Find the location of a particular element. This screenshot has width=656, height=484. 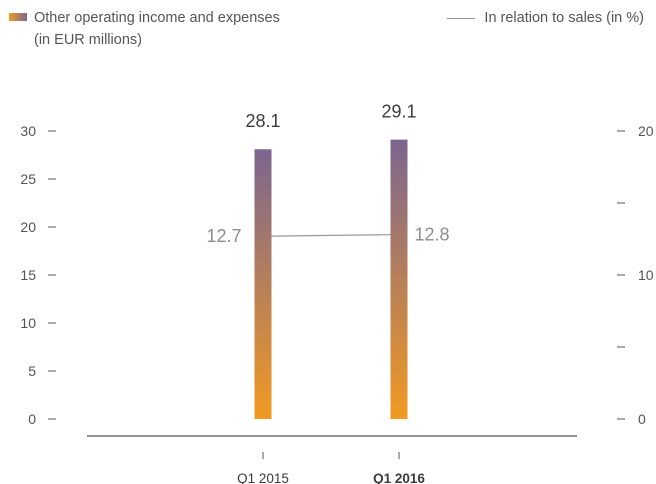

y-left-tick-label: 20 is located at coordinates (28, 227).